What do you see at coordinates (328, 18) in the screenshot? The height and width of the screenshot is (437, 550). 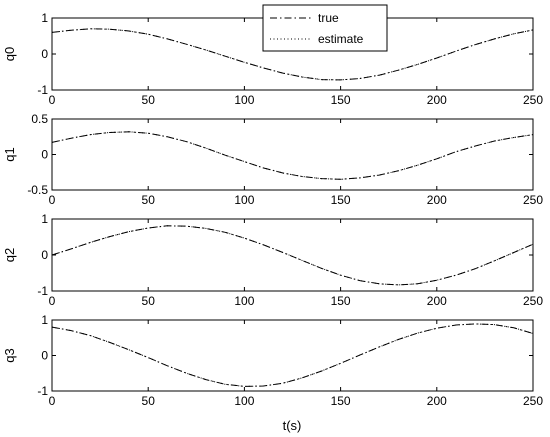 I see `legend-label-true: true` at bounding box center [328, 18].